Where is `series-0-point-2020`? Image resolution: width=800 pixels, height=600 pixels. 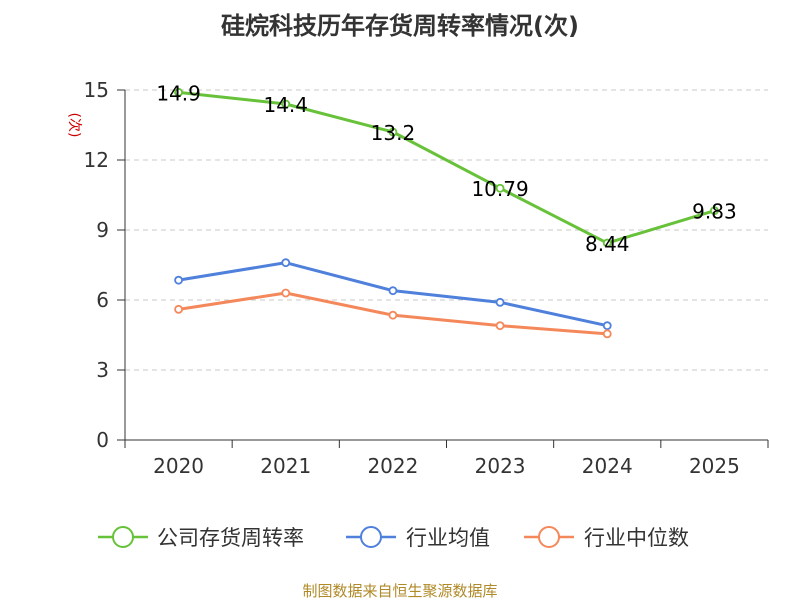 series-0-point-2020 is located at coordinates (178, 92).